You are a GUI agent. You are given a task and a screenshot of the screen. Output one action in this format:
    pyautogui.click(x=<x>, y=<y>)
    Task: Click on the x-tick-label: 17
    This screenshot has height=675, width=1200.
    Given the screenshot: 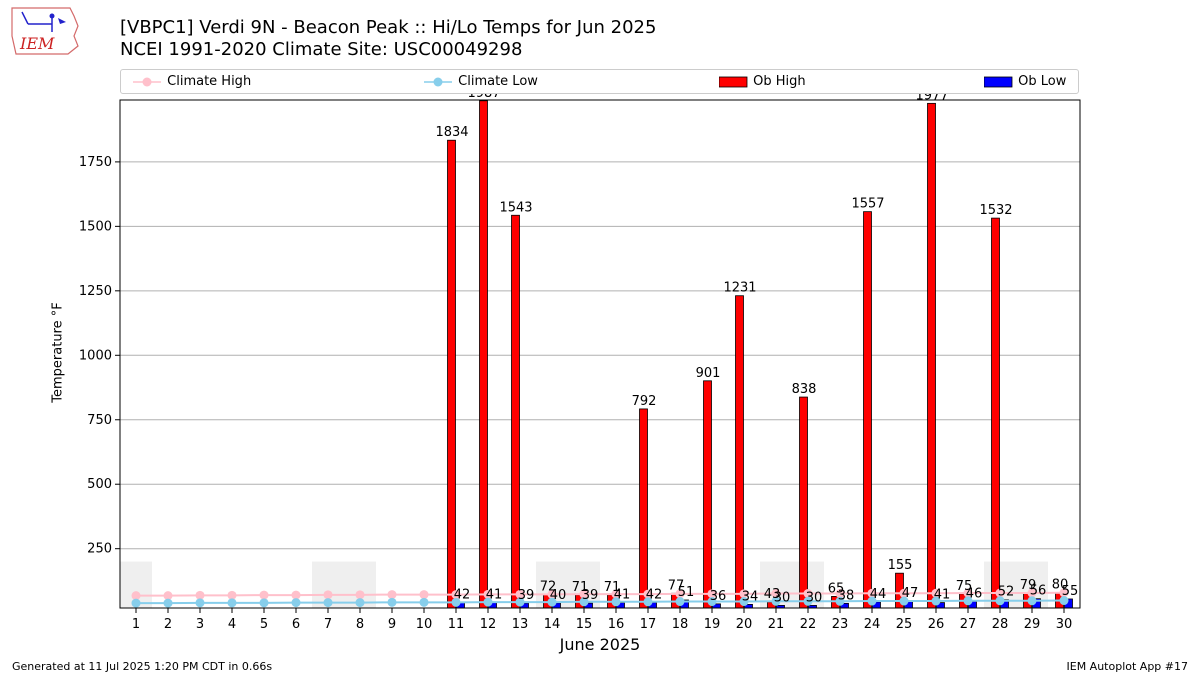 What is the action you would take?
    pyautogui.click(x=648, y=624)
    